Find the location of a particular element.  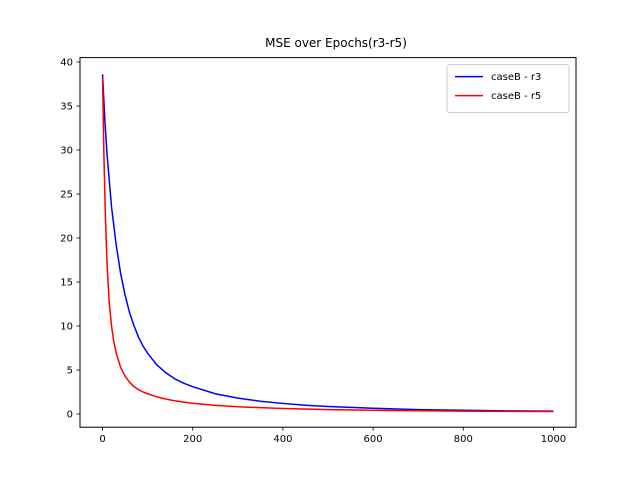

chart-title: MSE over Epochs(r3-r5) is located at coordinates (336, 43).